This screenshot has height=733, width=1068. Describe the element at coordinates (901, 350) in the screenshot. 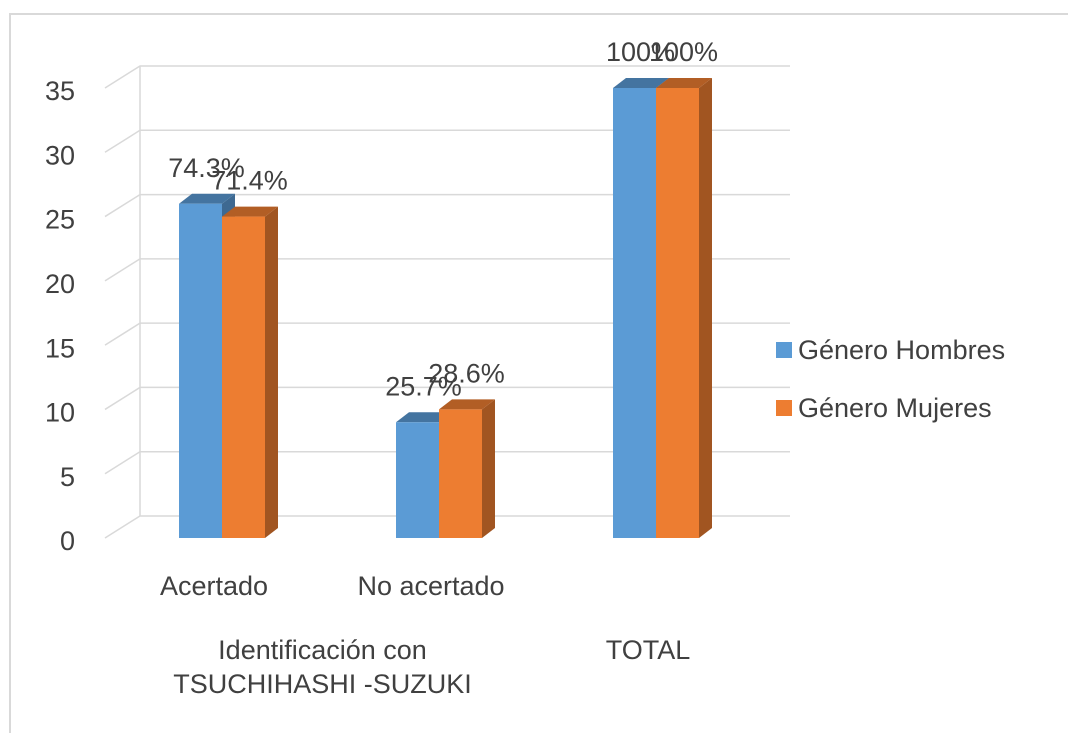

I see `legend-label: Género Hombres` at that location.